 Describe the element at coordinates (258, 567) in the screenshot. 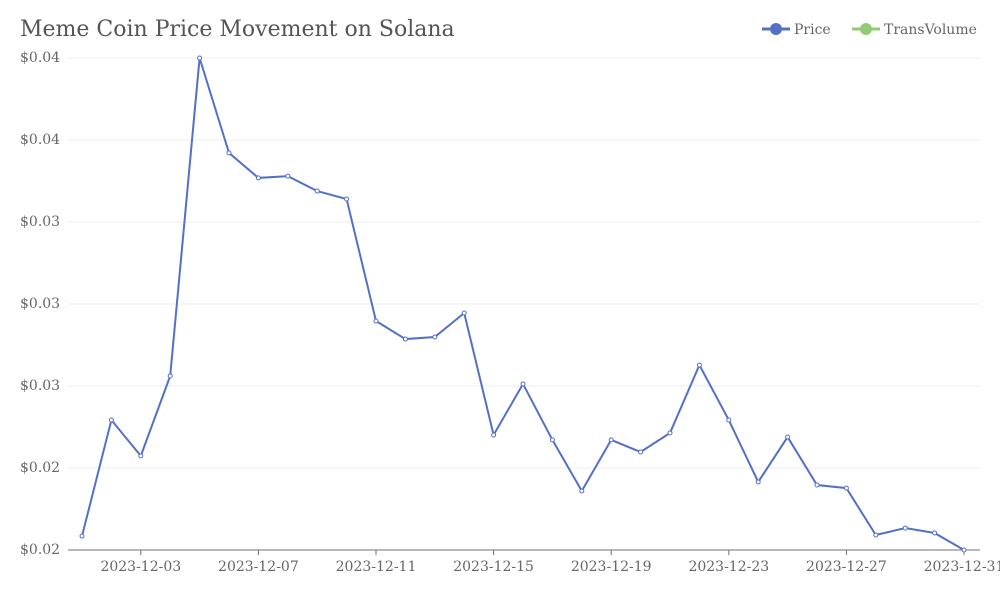

I see `x-tick-label: 2023-12-07` at that location.